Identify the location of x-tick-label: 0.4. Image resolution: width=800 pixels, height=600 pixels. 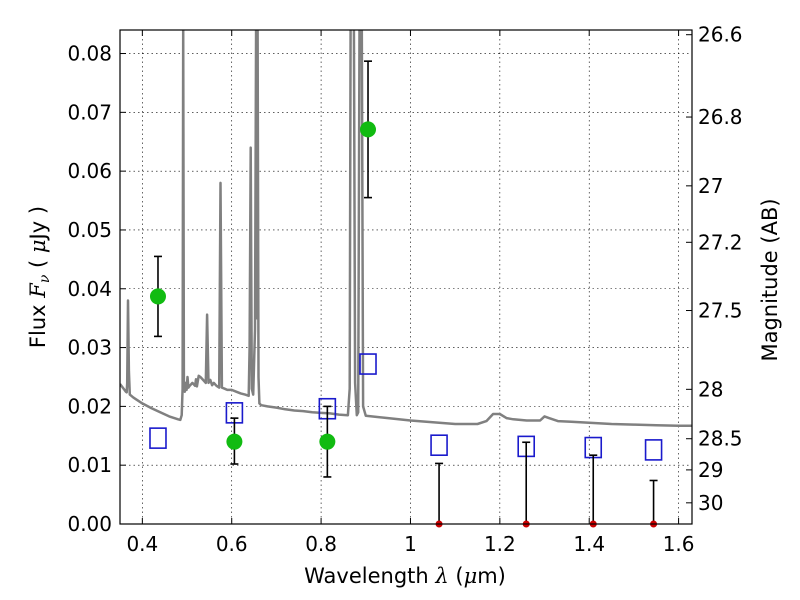
(142, 544).